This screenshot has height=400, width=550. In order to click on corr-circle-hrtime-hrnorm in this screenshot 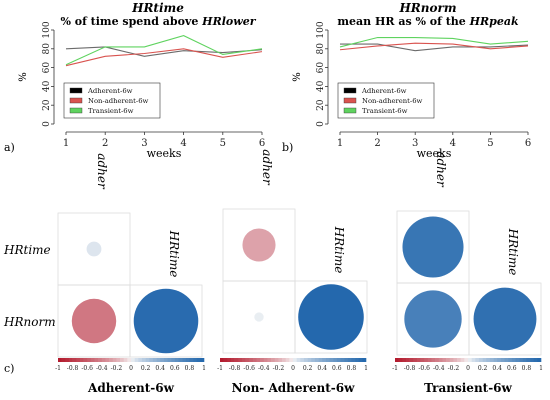, I will do `click(331, 317)`.